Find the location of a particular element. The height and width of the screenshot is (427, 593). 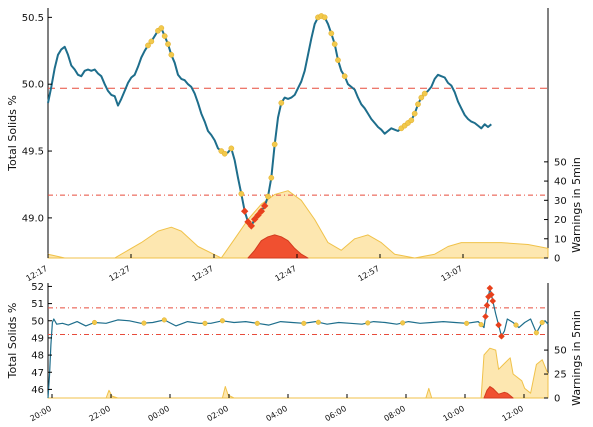

p1-y-tick-label: 49.5 is located at coordinates (33, 152).